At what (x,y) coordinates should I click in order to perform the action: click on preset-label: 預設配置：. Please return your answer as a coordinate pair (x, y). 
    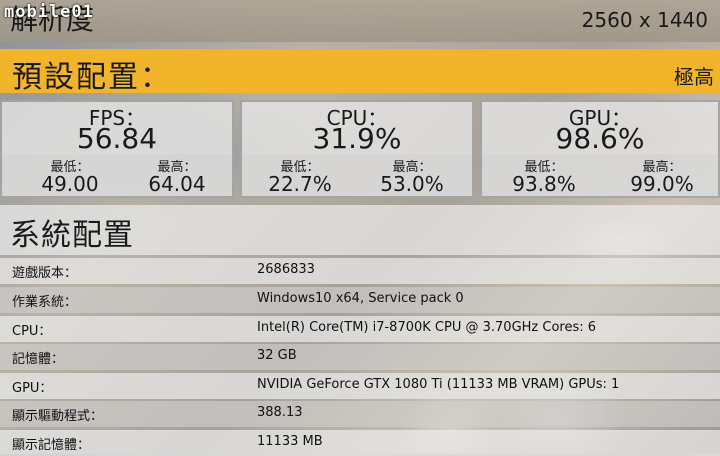
    Looking at the image, I should click on (92, 77).